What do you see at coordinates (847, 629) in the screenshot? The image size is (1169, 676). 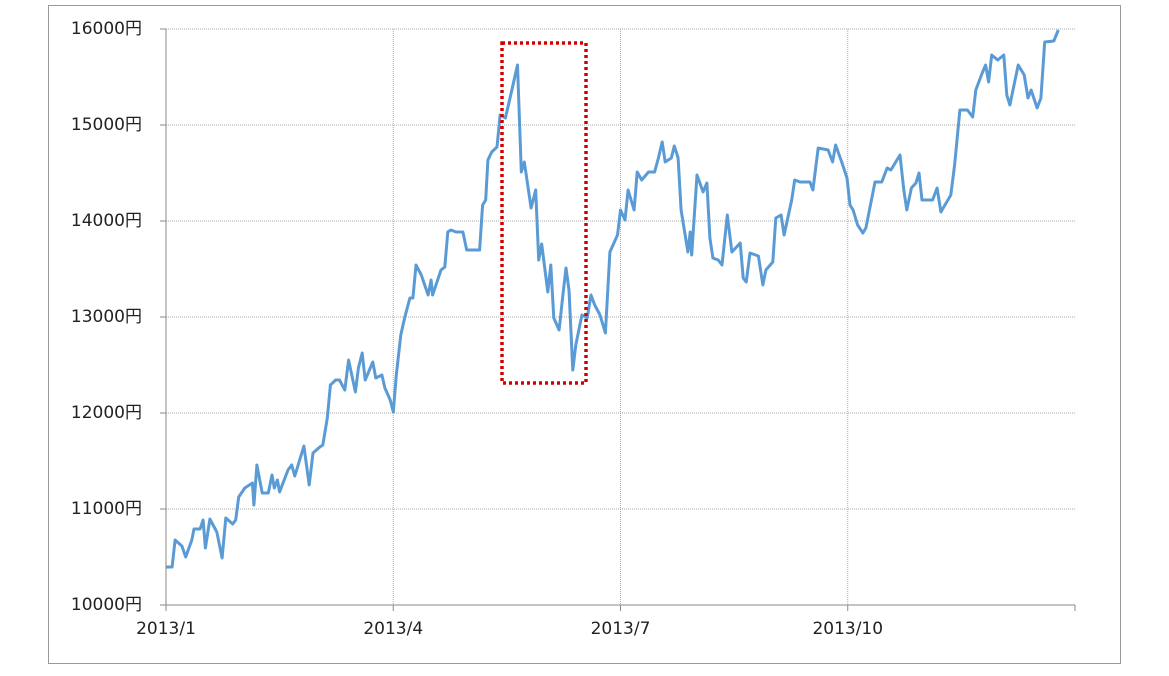 I see `x-tick-label: 2013/10` at bounding box center [847, 629].